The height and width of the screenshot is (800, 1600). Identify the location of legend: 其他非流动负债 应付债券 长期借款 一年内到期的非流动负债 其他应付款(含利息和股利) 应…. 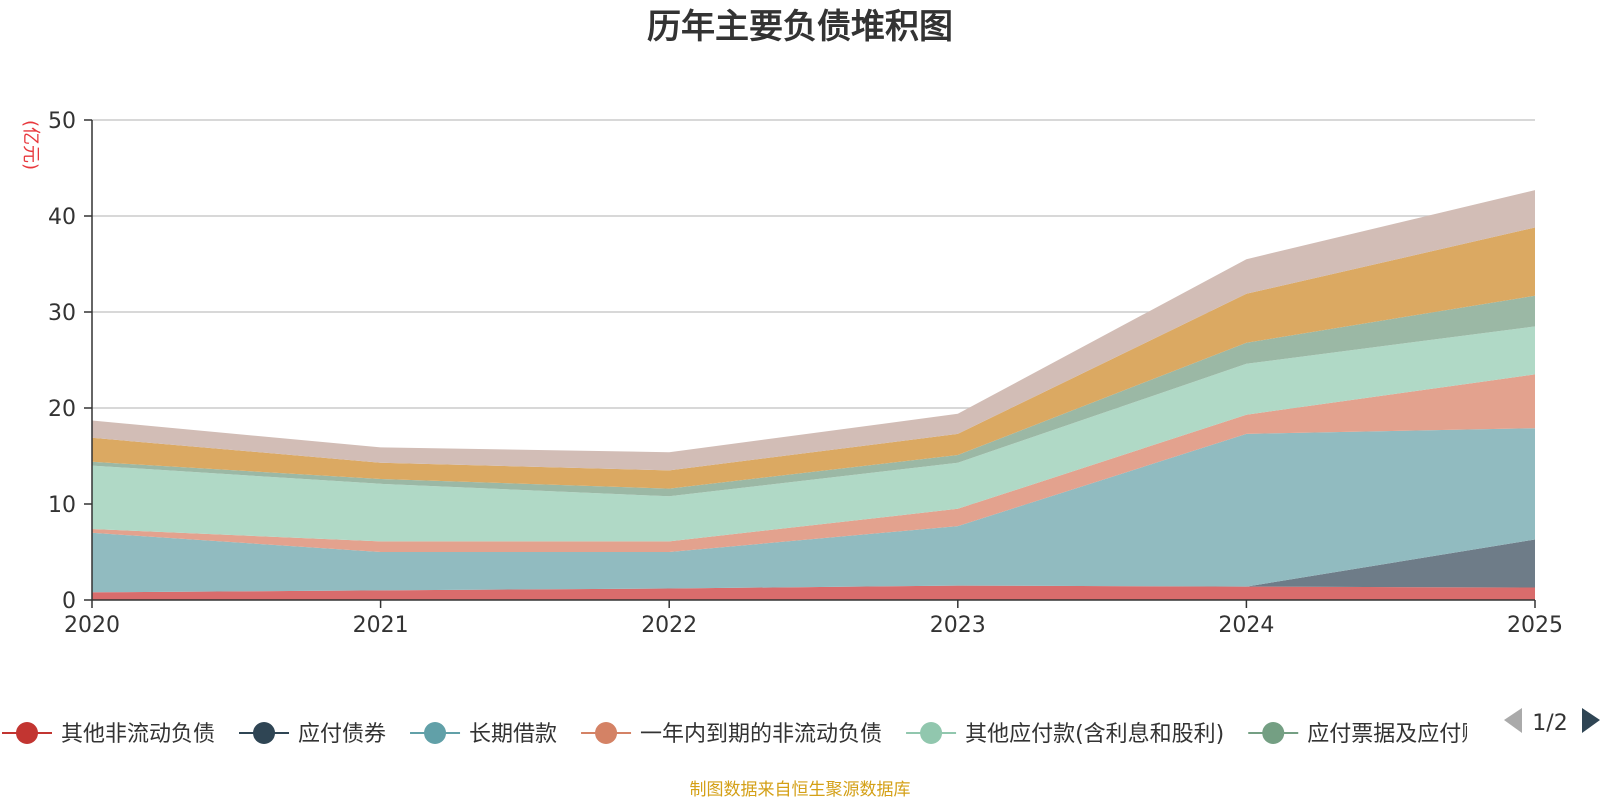
(753, 734).